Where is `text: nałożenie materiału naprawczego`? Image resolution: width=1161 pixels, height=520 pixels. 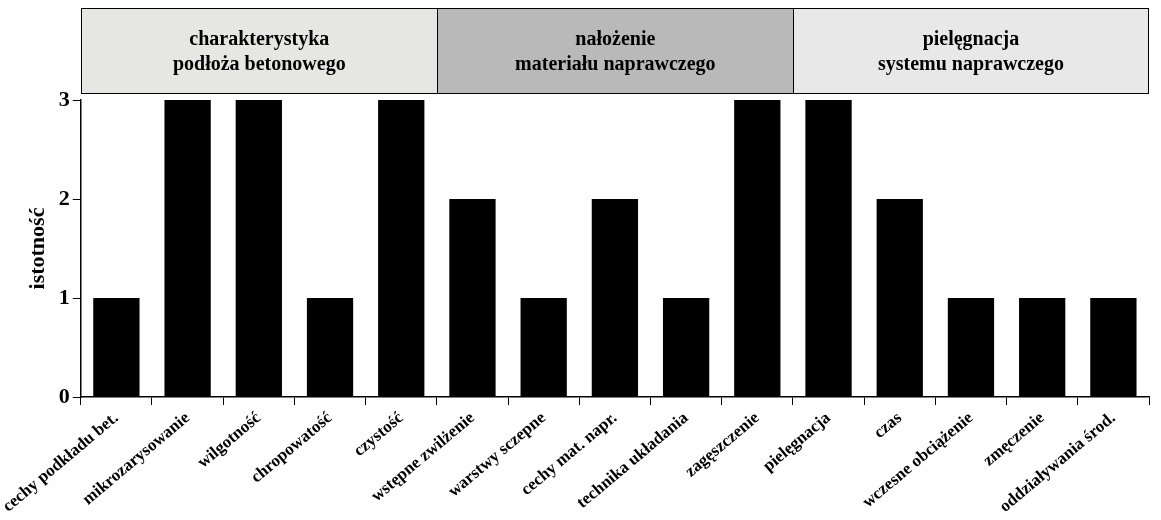
text: nałożenie materiału naprawczego is located at coordinates (615, 51).